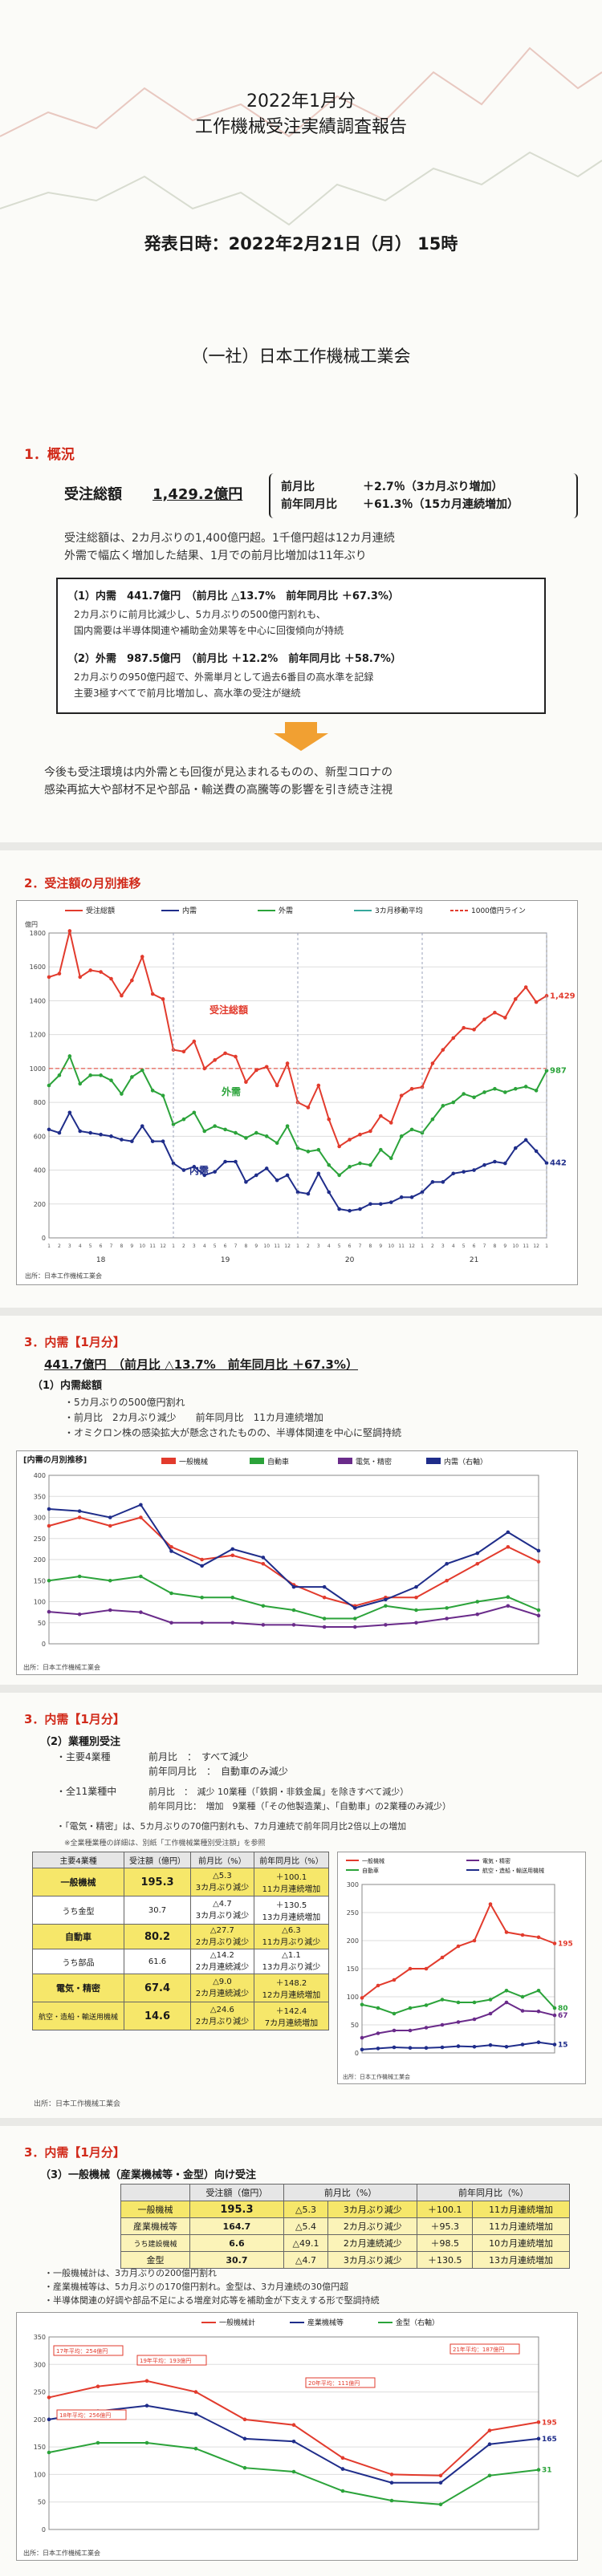 The image size is (602, 2576). Describe the element at coordinates (49, 455) in the screenshot. I see `section-overview-title: 1．概況` at that location.